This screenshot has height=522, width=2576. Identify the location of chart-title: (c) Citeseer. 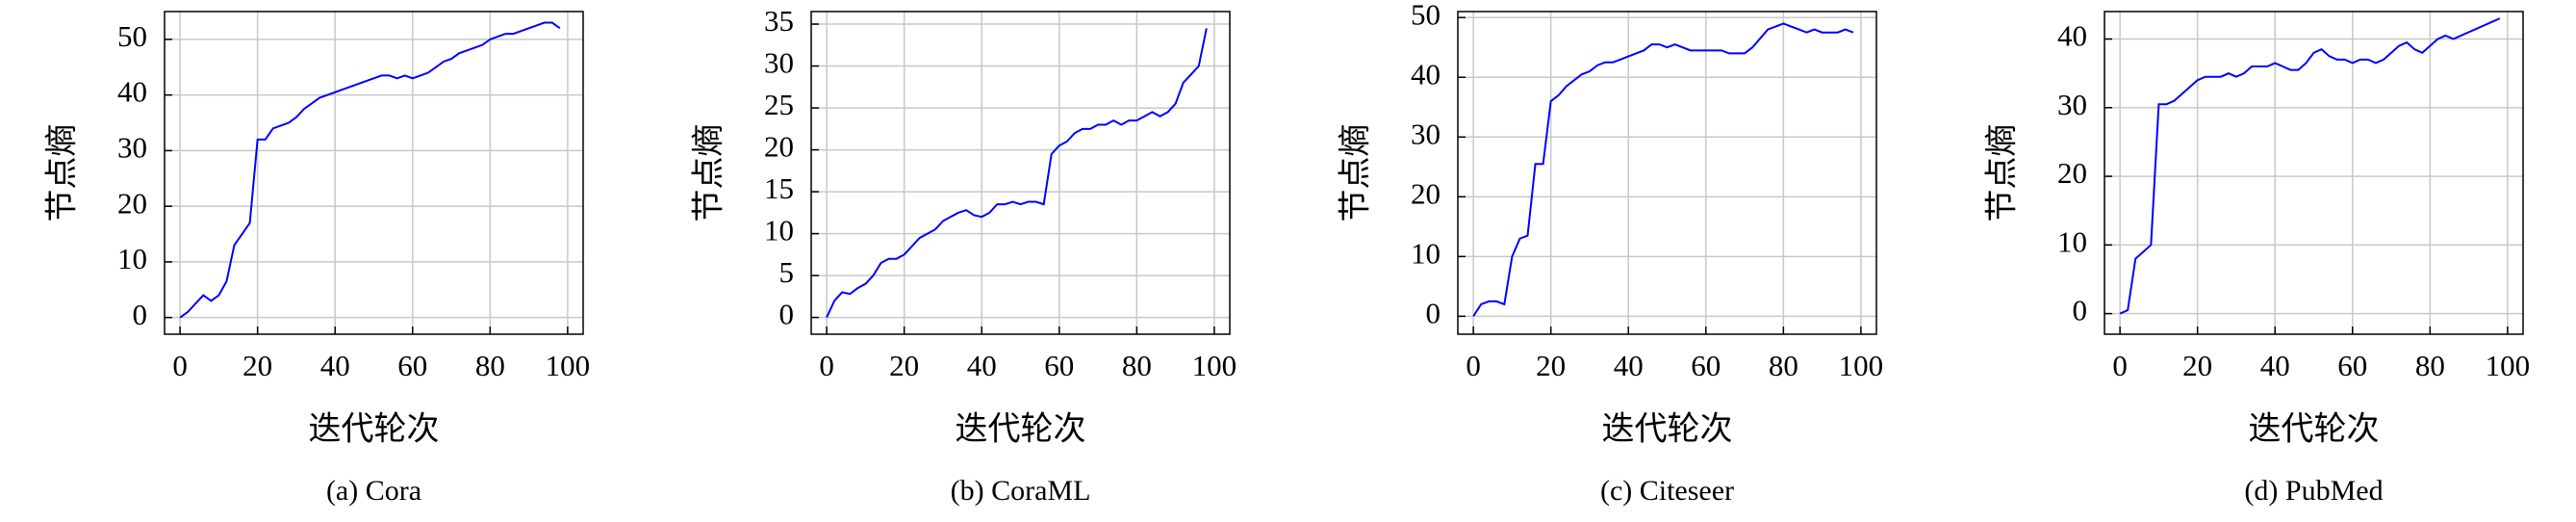
(1667, 491).